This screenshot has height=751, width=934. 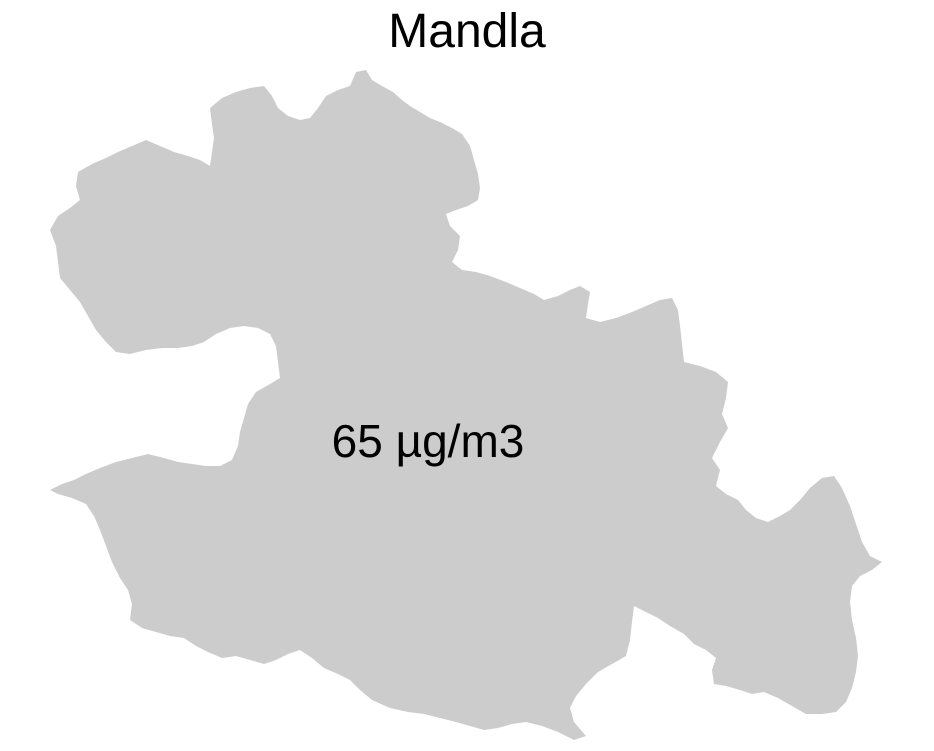 I want to click on pollution-value-label: 65 µg/m3, so click(x=428, y=441).